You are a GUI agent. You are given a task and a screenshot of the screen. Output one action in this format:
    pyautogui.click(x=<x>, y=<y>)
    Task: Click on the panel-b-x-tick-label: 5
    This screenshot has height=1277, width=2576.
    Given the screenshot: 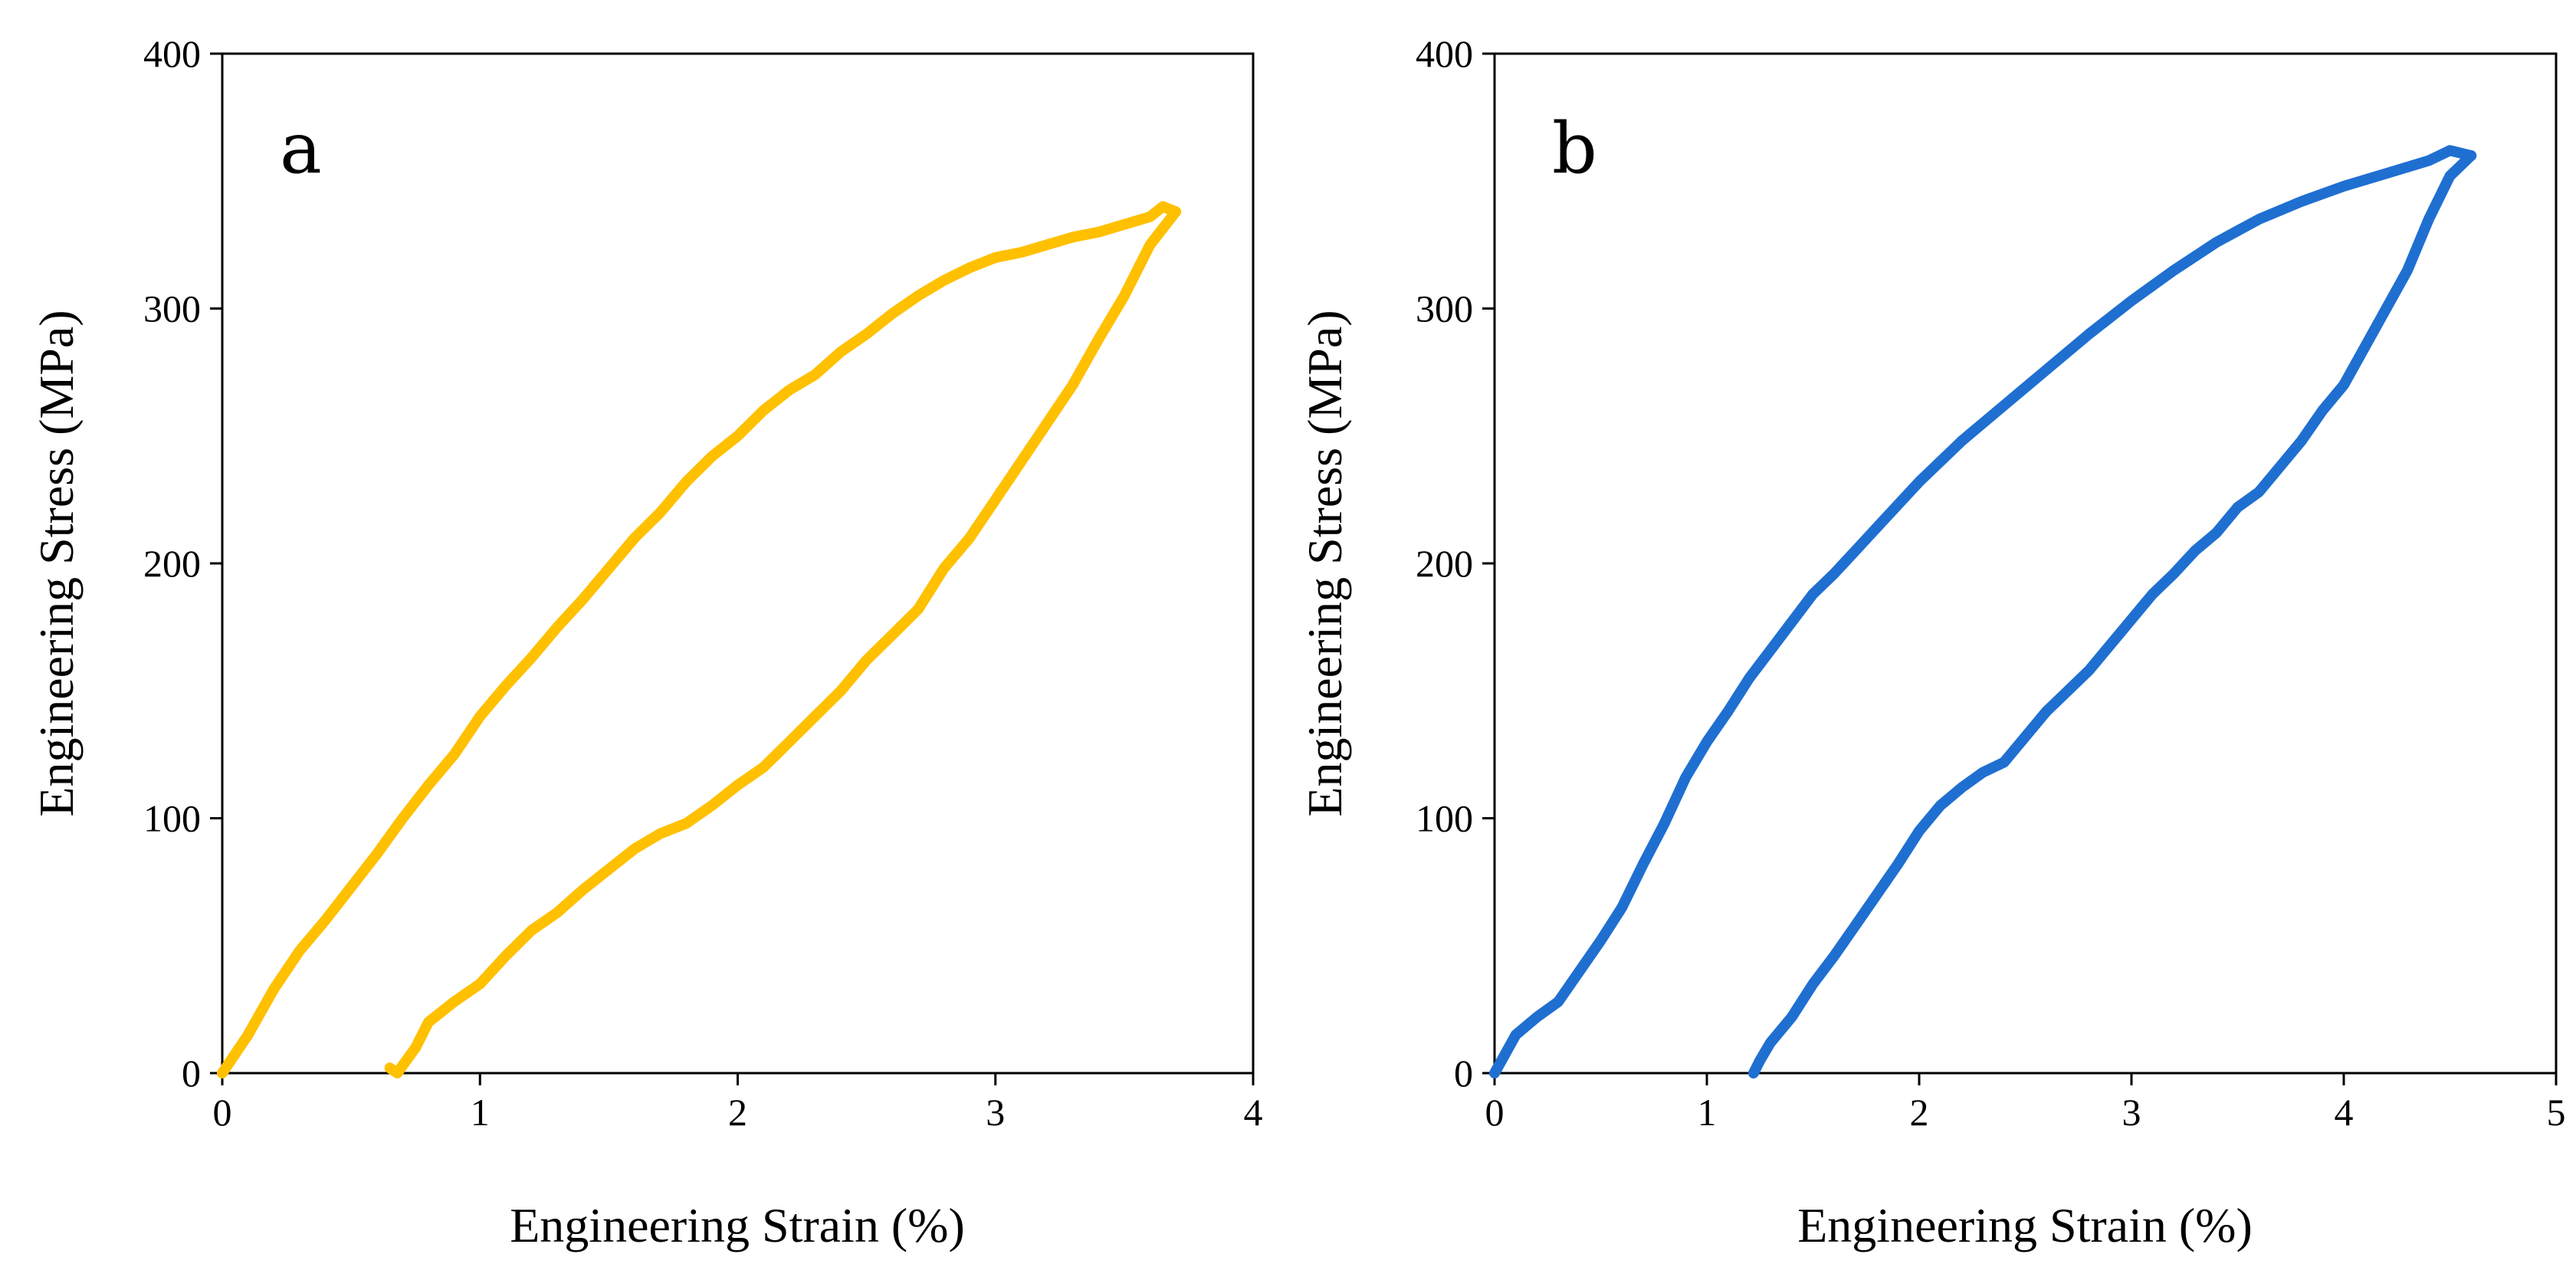 What is the action you would take?
    pyautogui.click(x=2556, y=1112)
    